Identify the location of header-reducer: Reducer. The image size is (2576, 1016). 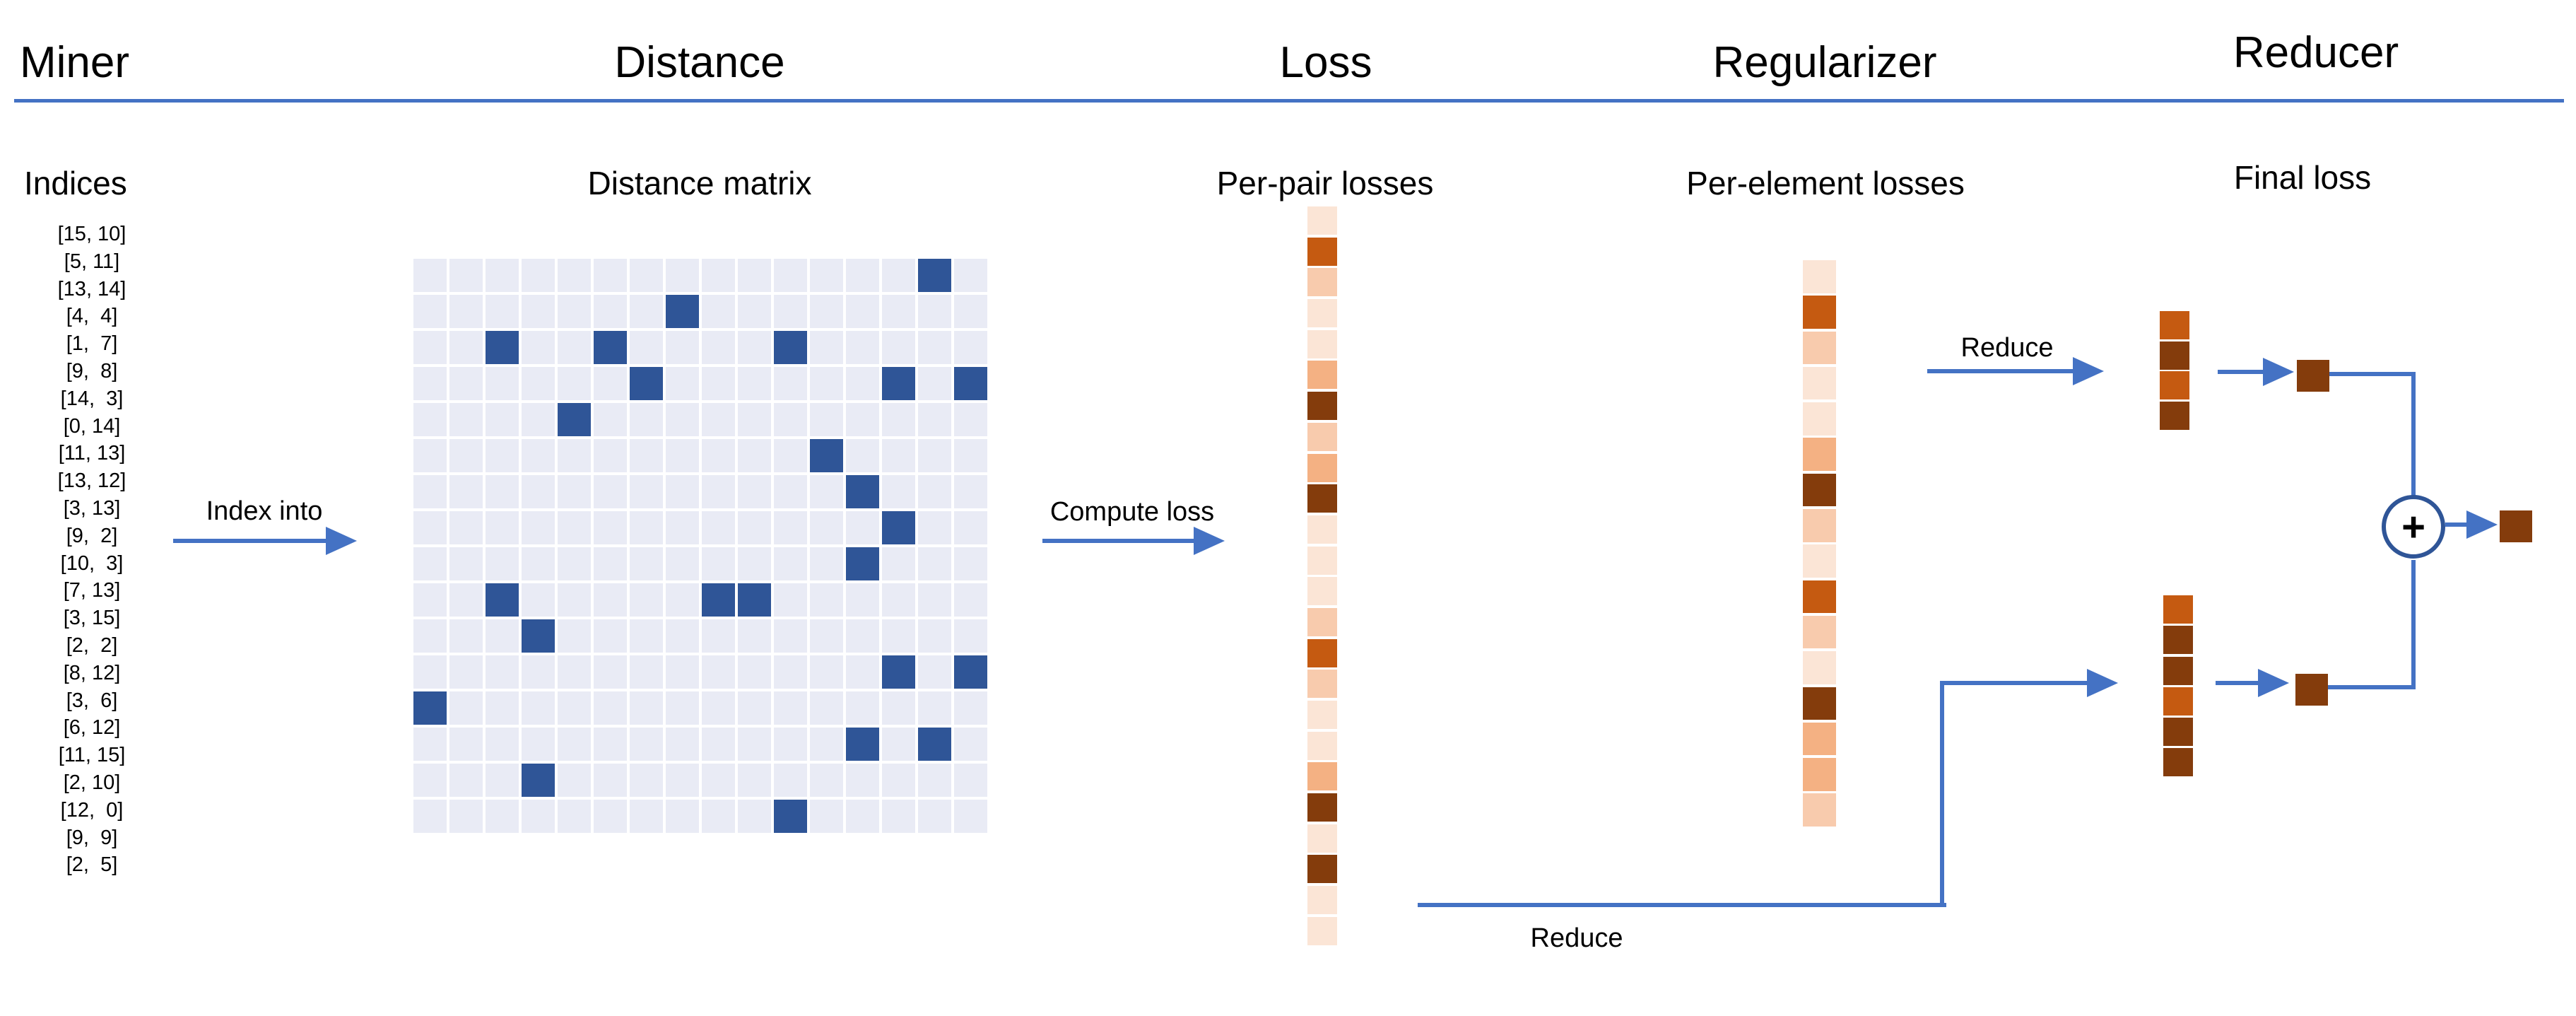
(2316, 52).